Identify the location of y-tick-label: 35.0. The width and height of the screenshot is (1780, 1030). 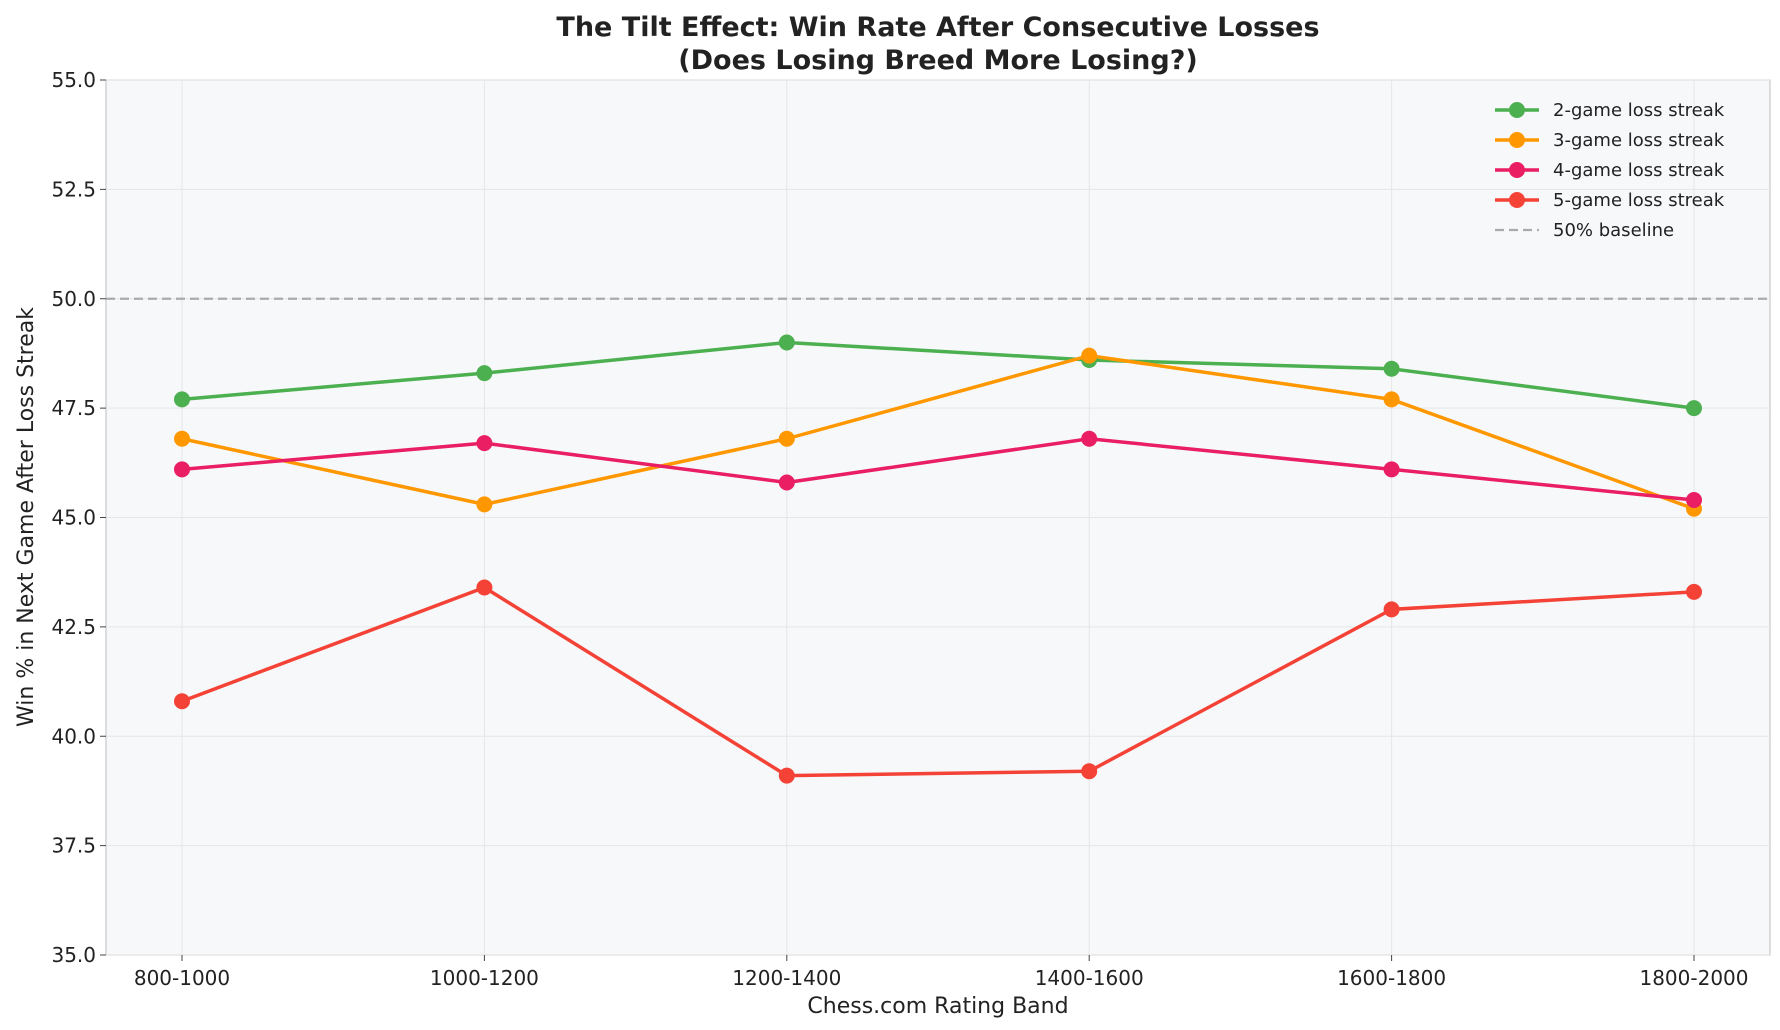
(73, 955).